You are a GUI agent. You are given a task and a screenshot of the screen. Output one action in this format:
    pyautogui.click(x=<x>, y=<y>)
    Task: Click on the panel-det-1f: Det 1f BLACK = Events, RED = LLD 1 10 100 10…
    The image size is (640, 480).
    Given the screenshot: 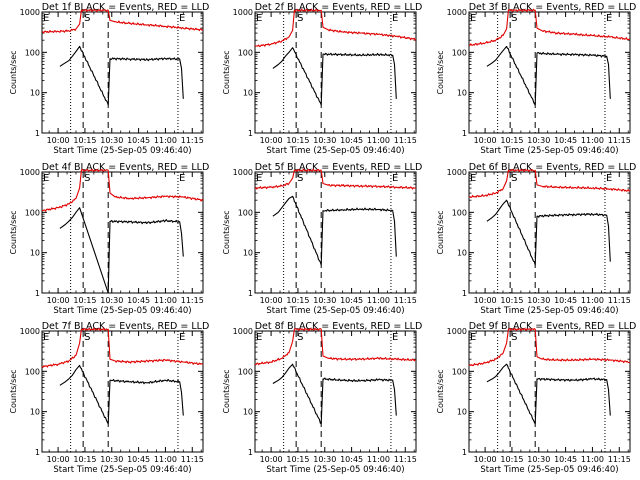 What is the action you would take?
    pyautogui.click(x=109, y=79)
    